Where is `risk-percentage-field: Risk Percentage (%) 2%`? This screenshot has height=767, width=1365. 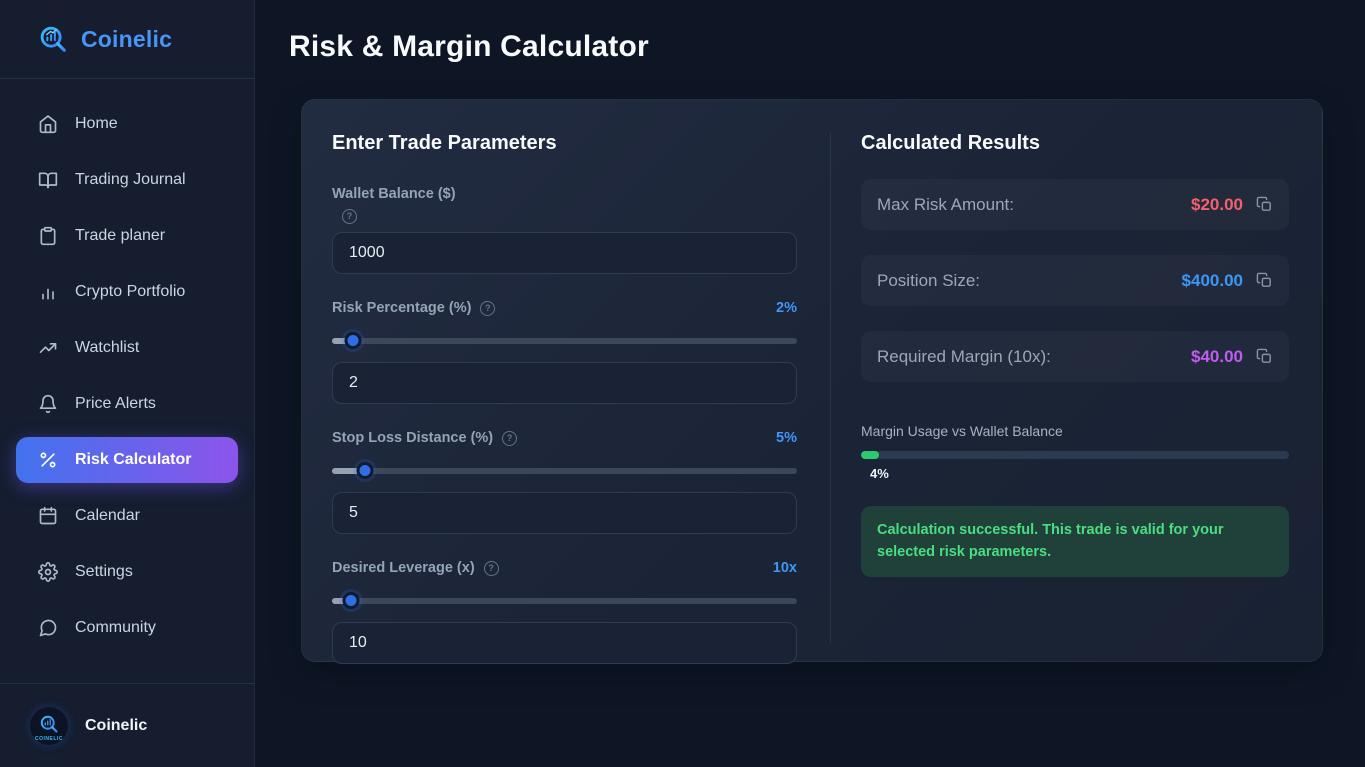
risk-percentage-field: Risk Percentage (%) 2% is located at coordinates (564, 352).